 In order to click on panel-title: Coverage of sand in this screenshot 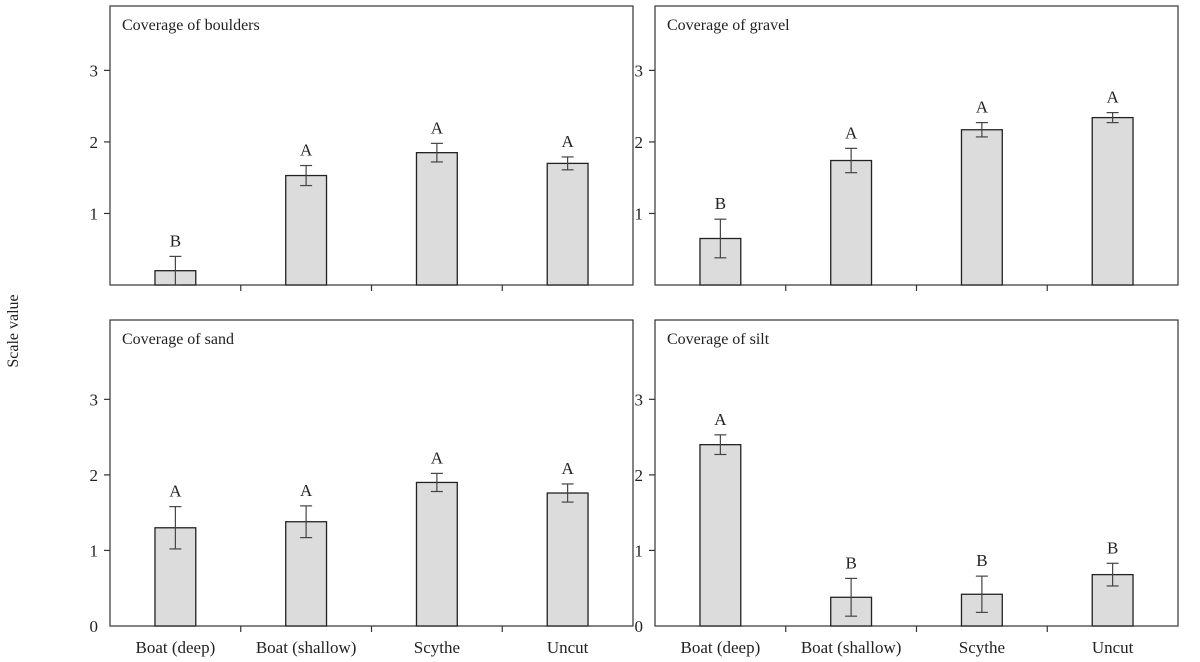, I will do `click(178, 339)`.